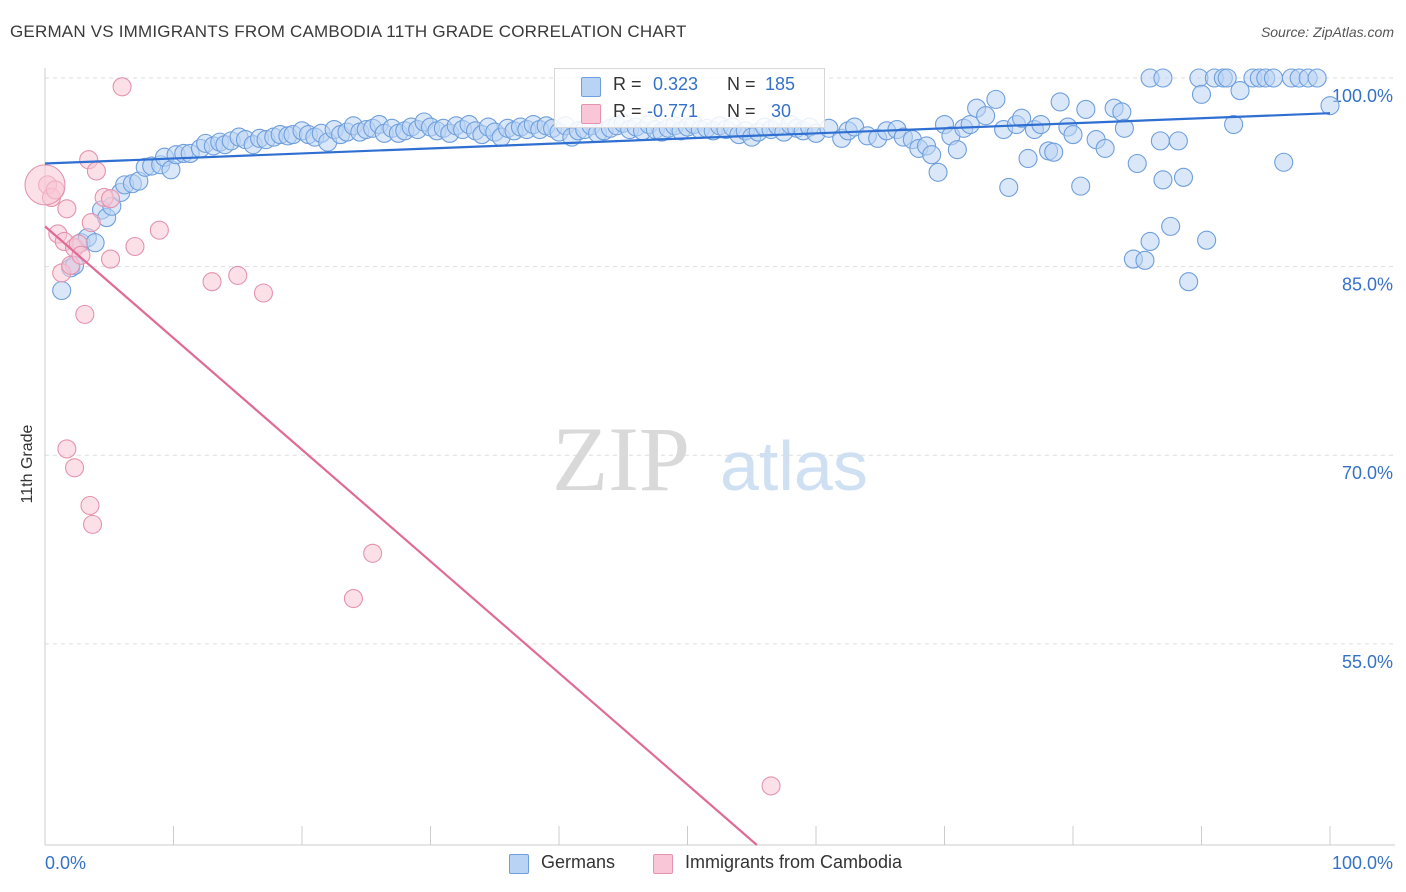 This screenshot has width=1406, height=892. I want to click on germans-legend-swatch, so click(519, 864).